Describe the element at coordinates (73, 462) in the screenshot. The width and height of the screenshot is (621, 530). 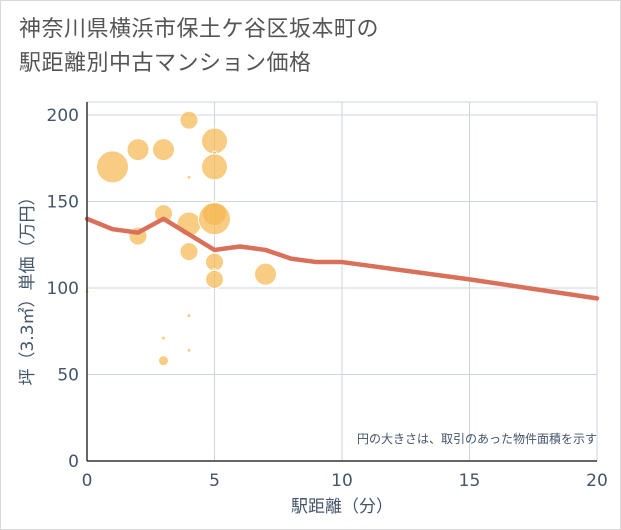
I see `y-tick-label: 0` at that location.